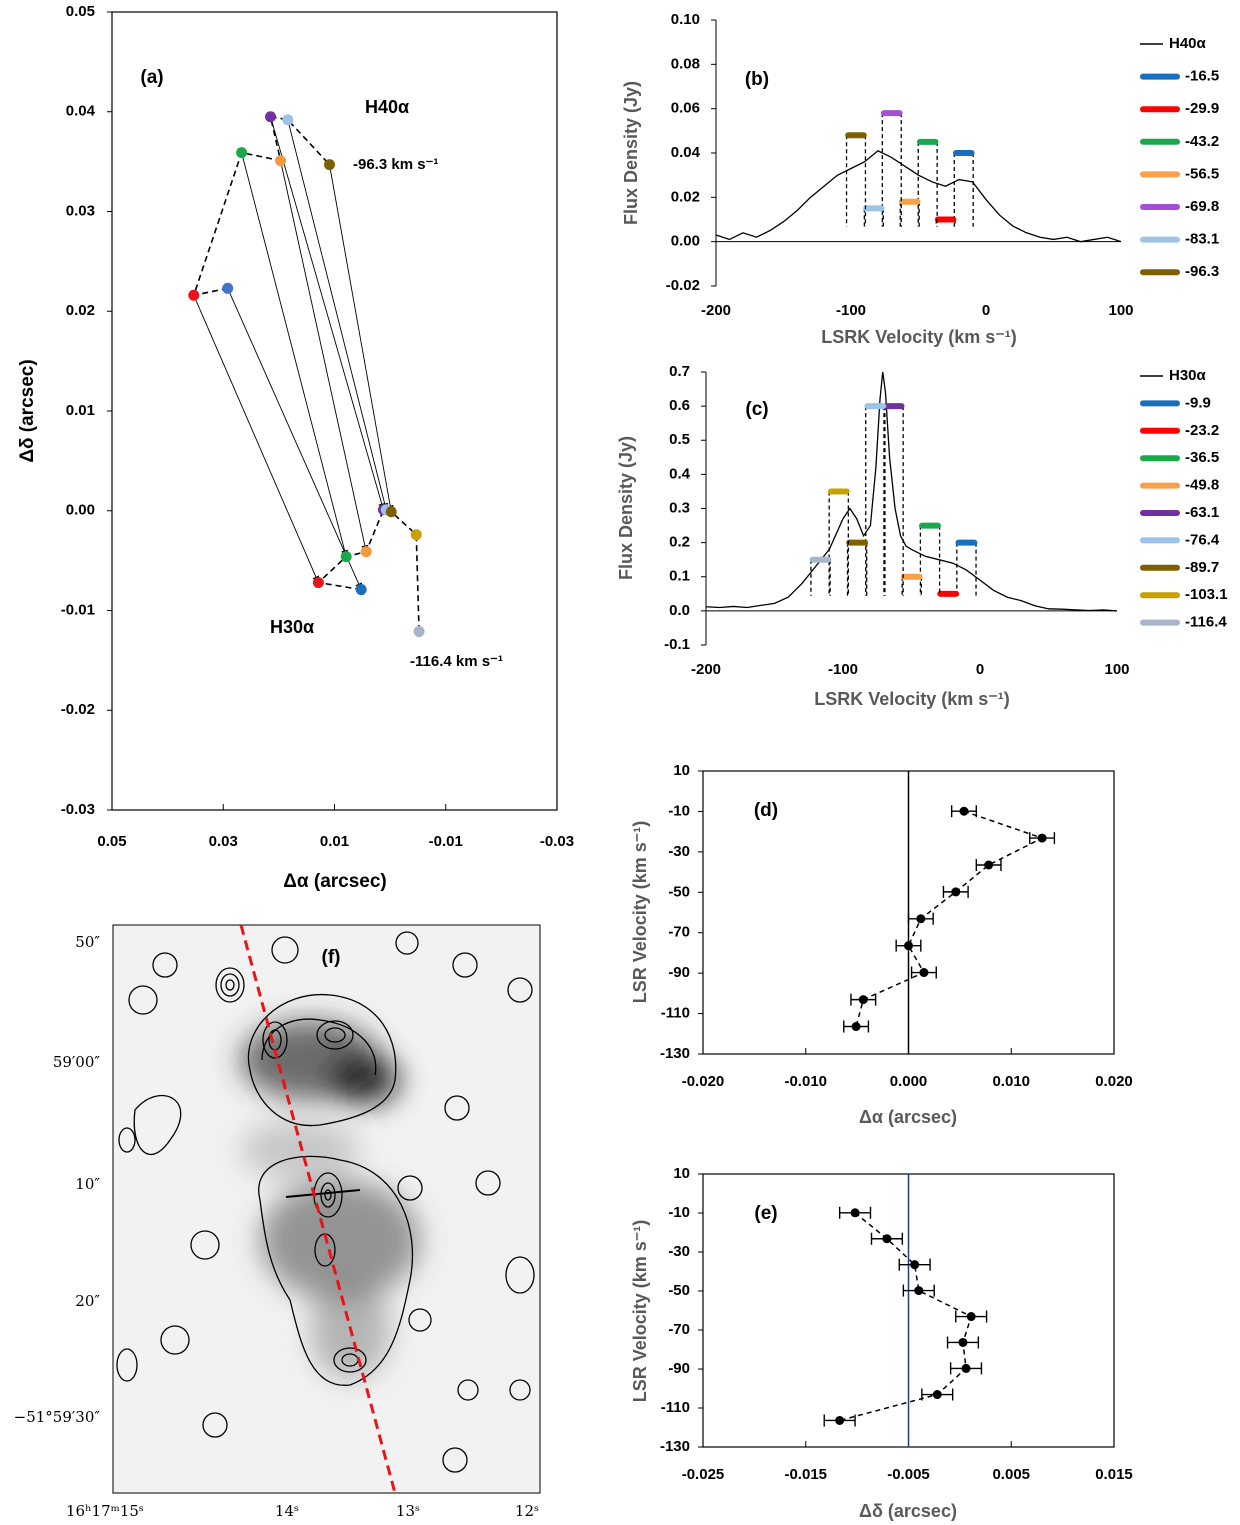  Describe the element at coordinates (292, 627) in the screenshot. I see `series-label: H30α` at that location.